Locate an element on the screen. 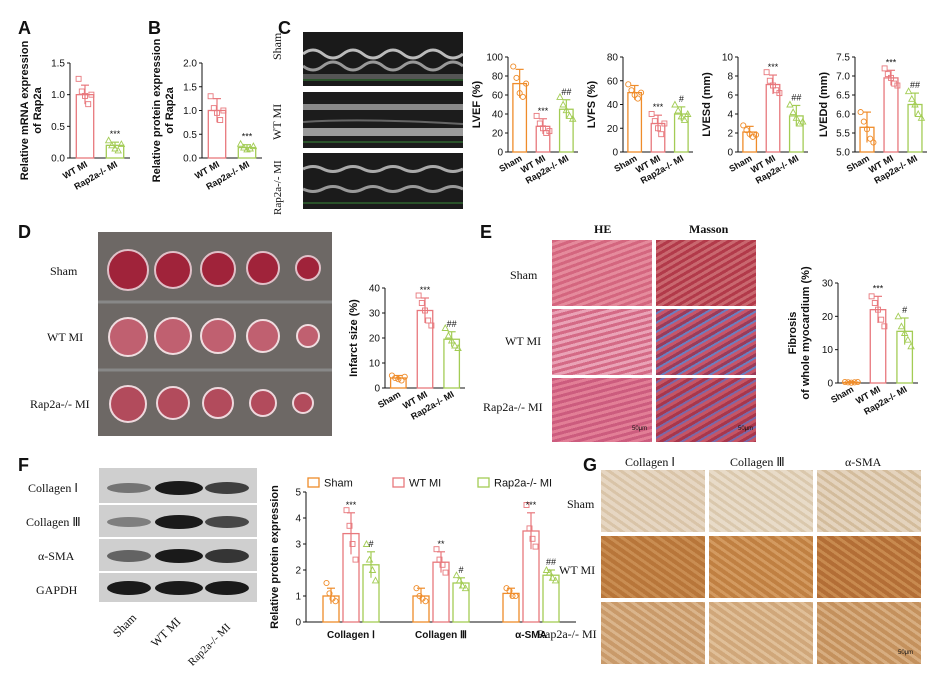  panel-letter-e: E is located at coordinates (486, 232).